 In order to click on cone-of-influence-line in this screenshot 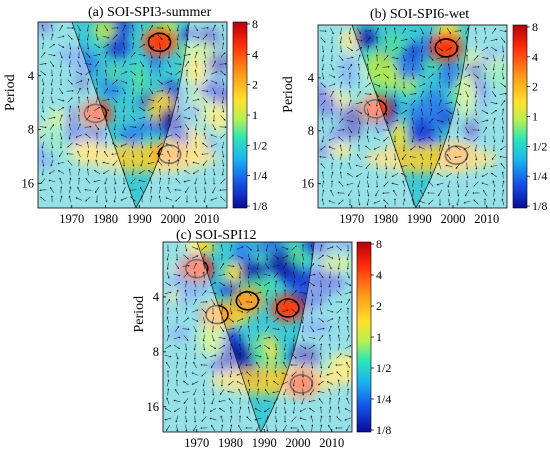, I will do `click(410, 116)`.